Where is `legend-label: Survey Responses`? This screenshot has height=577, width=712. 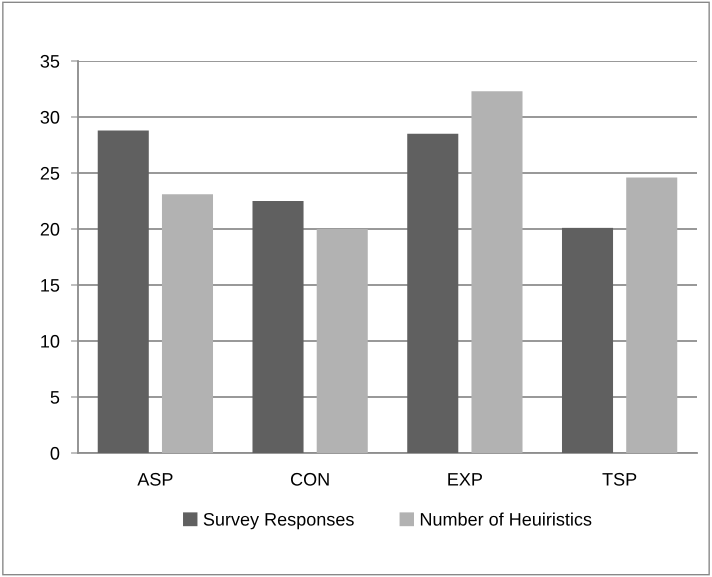 legend-label: Survey Responses is located at coordinates (279, 521).